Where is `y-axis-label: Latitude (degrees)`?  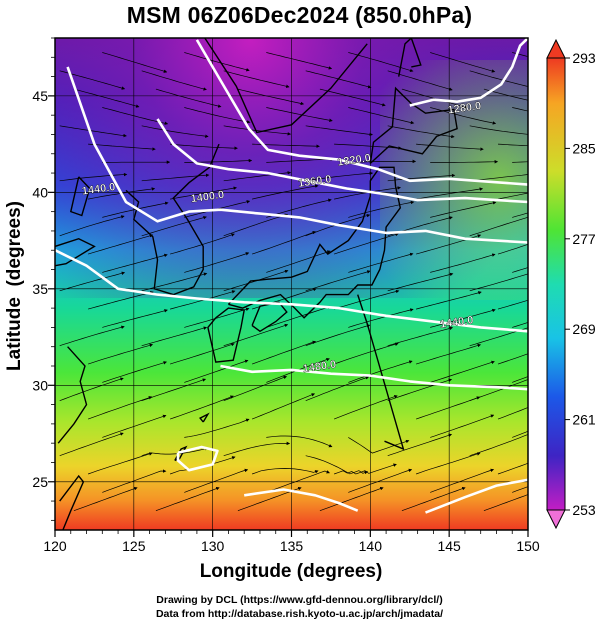
y-axis-label: Latitude (degrees) is located at coordinates (14, 286).